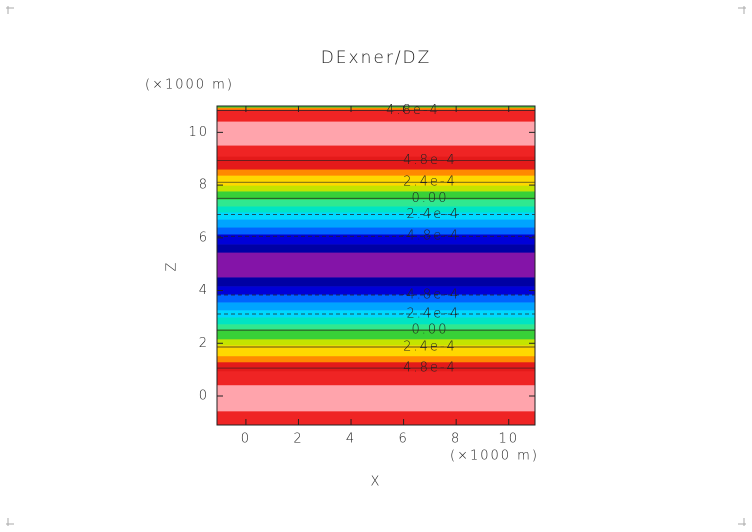  I want to click on y-unit: (×1000 m), so click(189, 85).